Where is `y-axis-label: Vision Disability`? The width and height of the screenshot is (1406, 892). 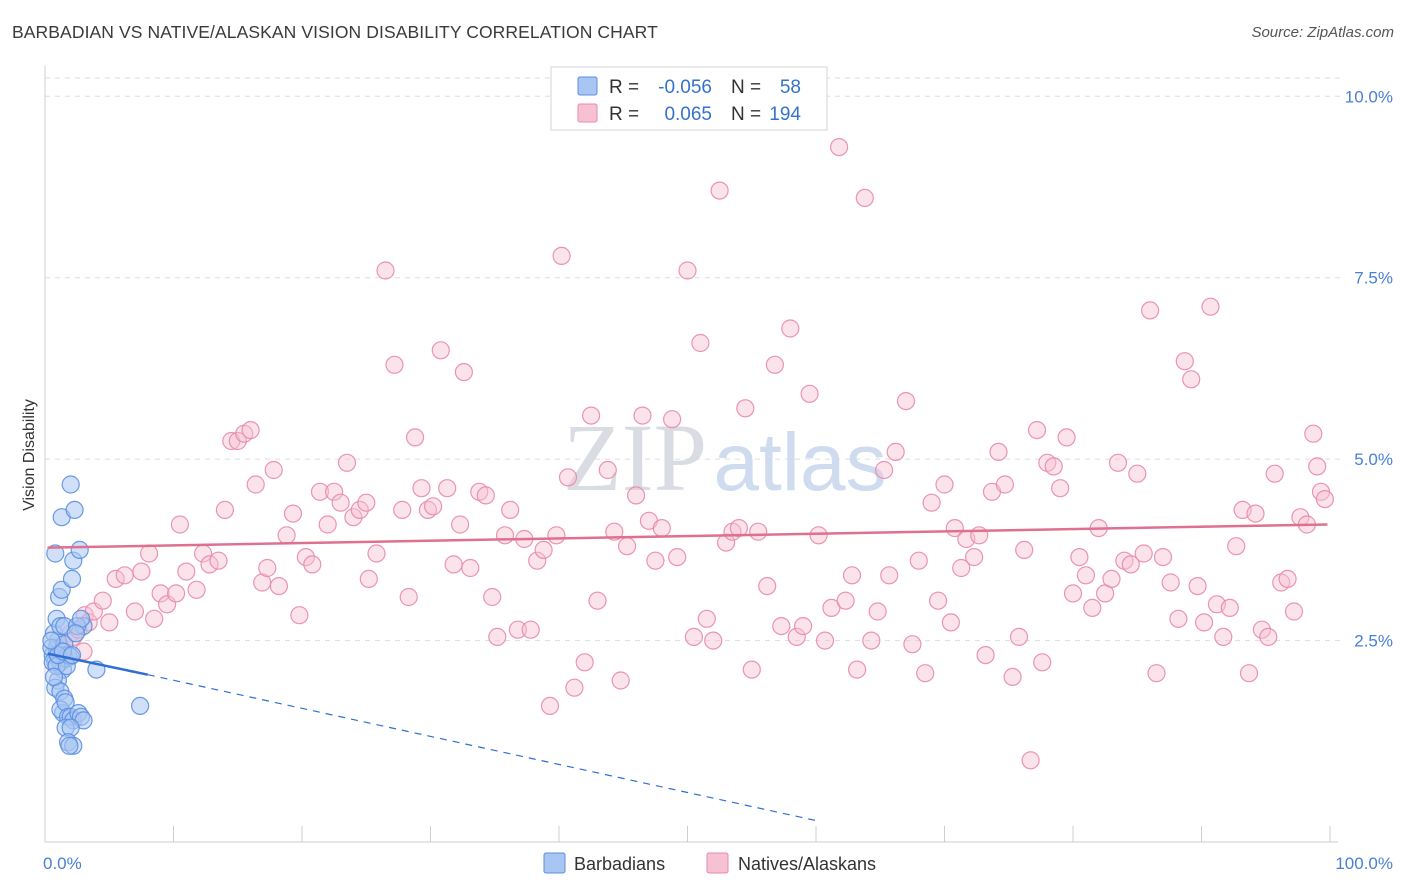
y-axis-label: Vision Disability is located at coordinates (29, 455).